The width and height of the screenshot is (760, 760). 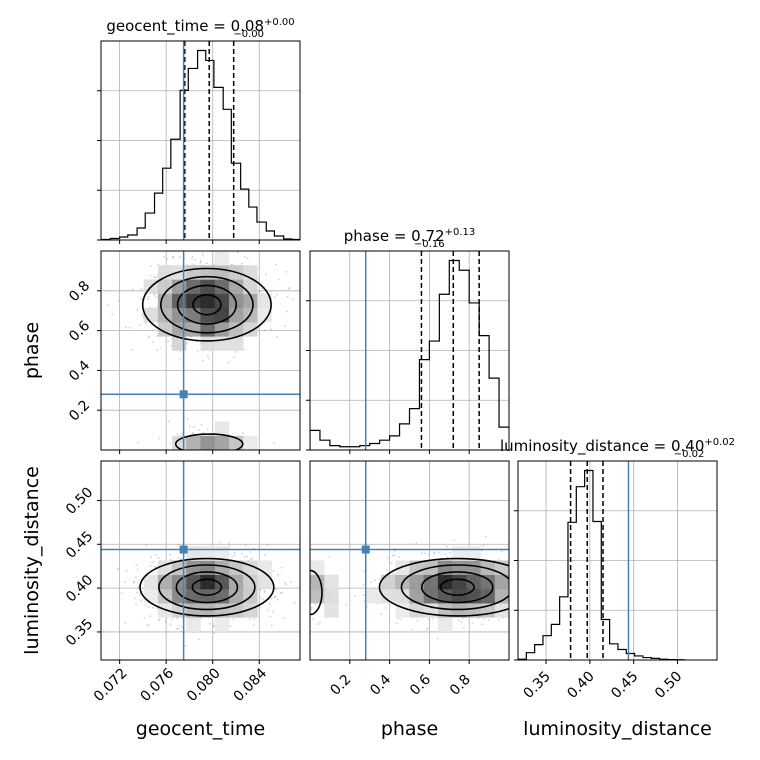 What do you see at coordinates (248, 34) in the screenshot?
I see `title-lower: −0.00` at bounding box center [248, 34].